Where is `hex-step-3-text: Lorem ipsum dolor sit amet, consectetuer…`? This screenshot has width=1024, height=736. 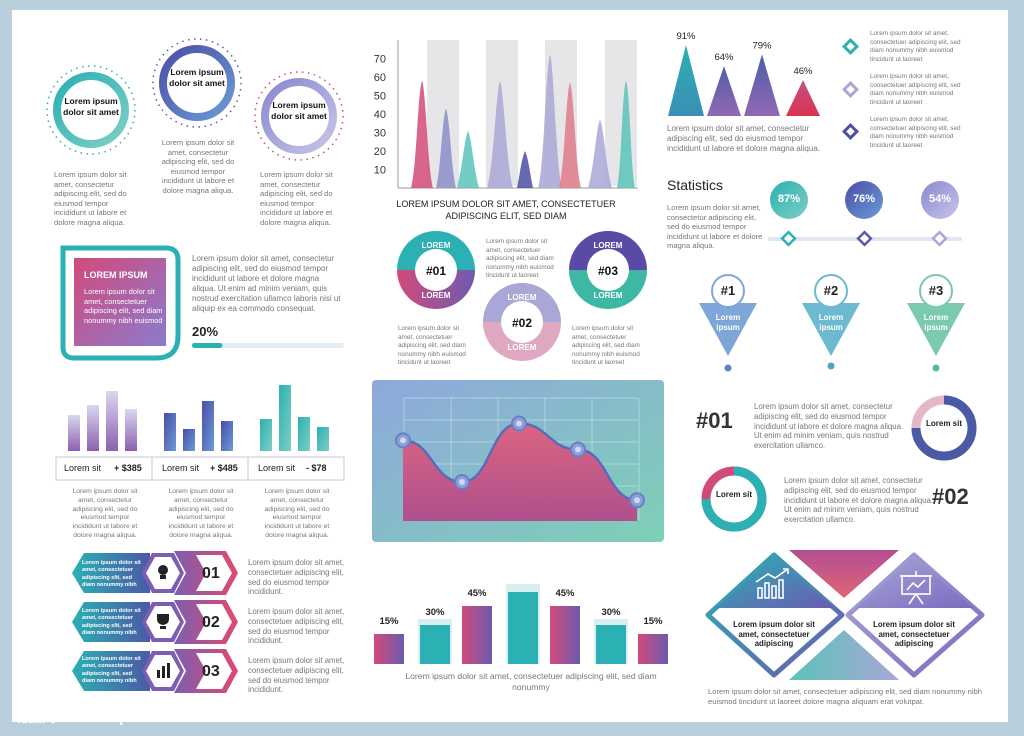 hex-step-3-text: Lorem ipsum dolor sit amet, consectetuer… is located at coordinates (111, 670).